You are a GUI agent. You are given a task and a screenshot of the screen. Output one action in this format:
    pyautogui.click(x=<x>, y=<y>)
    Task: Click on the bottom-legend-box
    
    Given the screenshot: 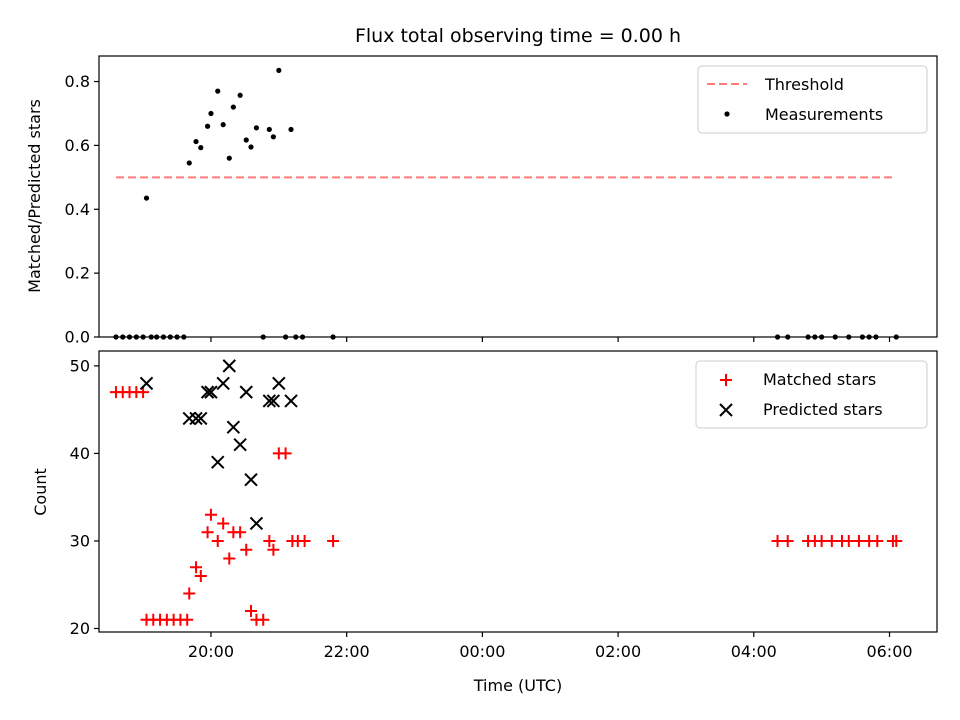 What is the action you would take?
    pyautogui.click(x=811, y=394)
    